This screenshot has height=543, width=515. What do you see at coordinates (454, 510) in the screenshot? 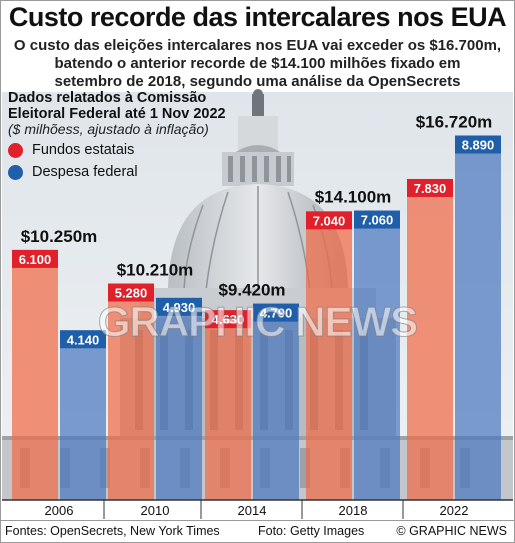
I see `category-label-2022: 2022` at bounding box center [454, 510].